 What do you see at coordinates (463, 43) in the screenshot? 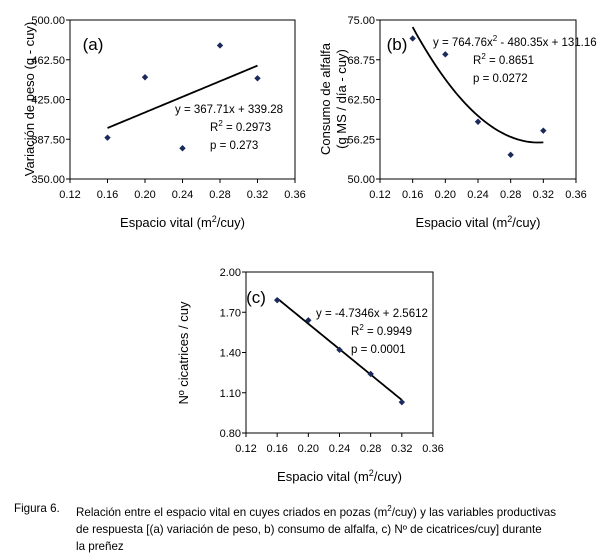
I see `equation-part: y = 764.76x` at bounding box center [463, 43].